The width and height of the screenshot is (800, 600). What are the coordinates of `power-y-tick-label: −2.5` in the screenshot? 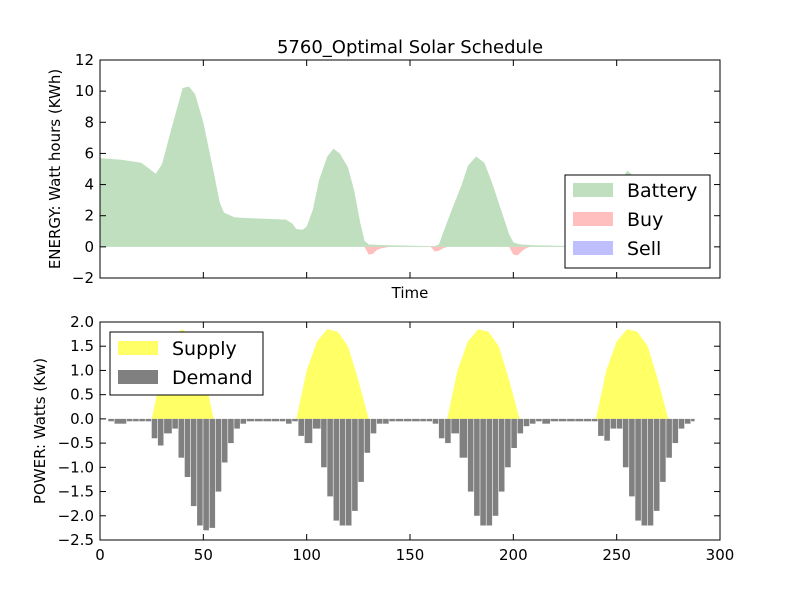 It's located at (76, 540).